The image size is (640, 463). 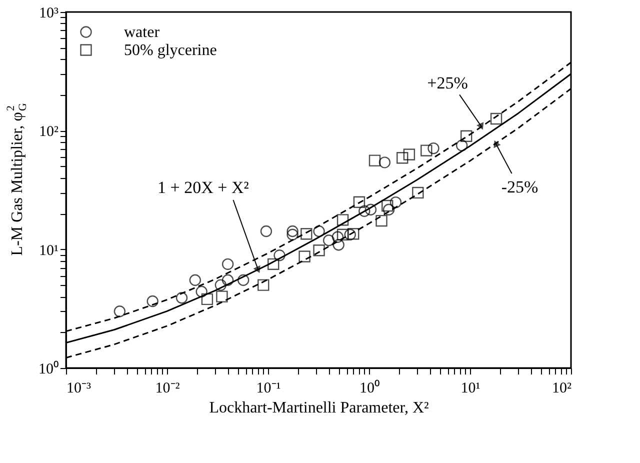 What do you see at coordinates (142, 32) in the screenshot?
I see `legend-label: water` at bounding box center [142, 32].